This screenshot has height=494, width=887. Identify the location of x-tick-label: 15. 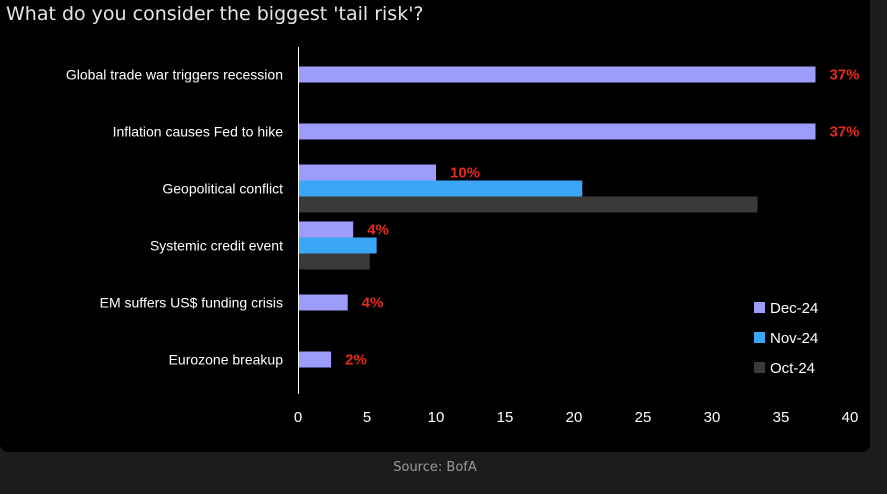
(505, 417).